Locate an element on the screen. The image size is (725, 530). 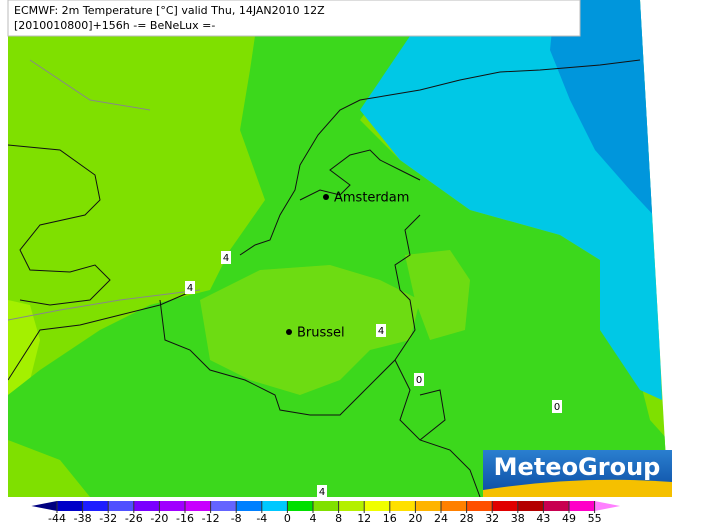
colorbar-tick-label: 49 is located at coordinates (569, 518).